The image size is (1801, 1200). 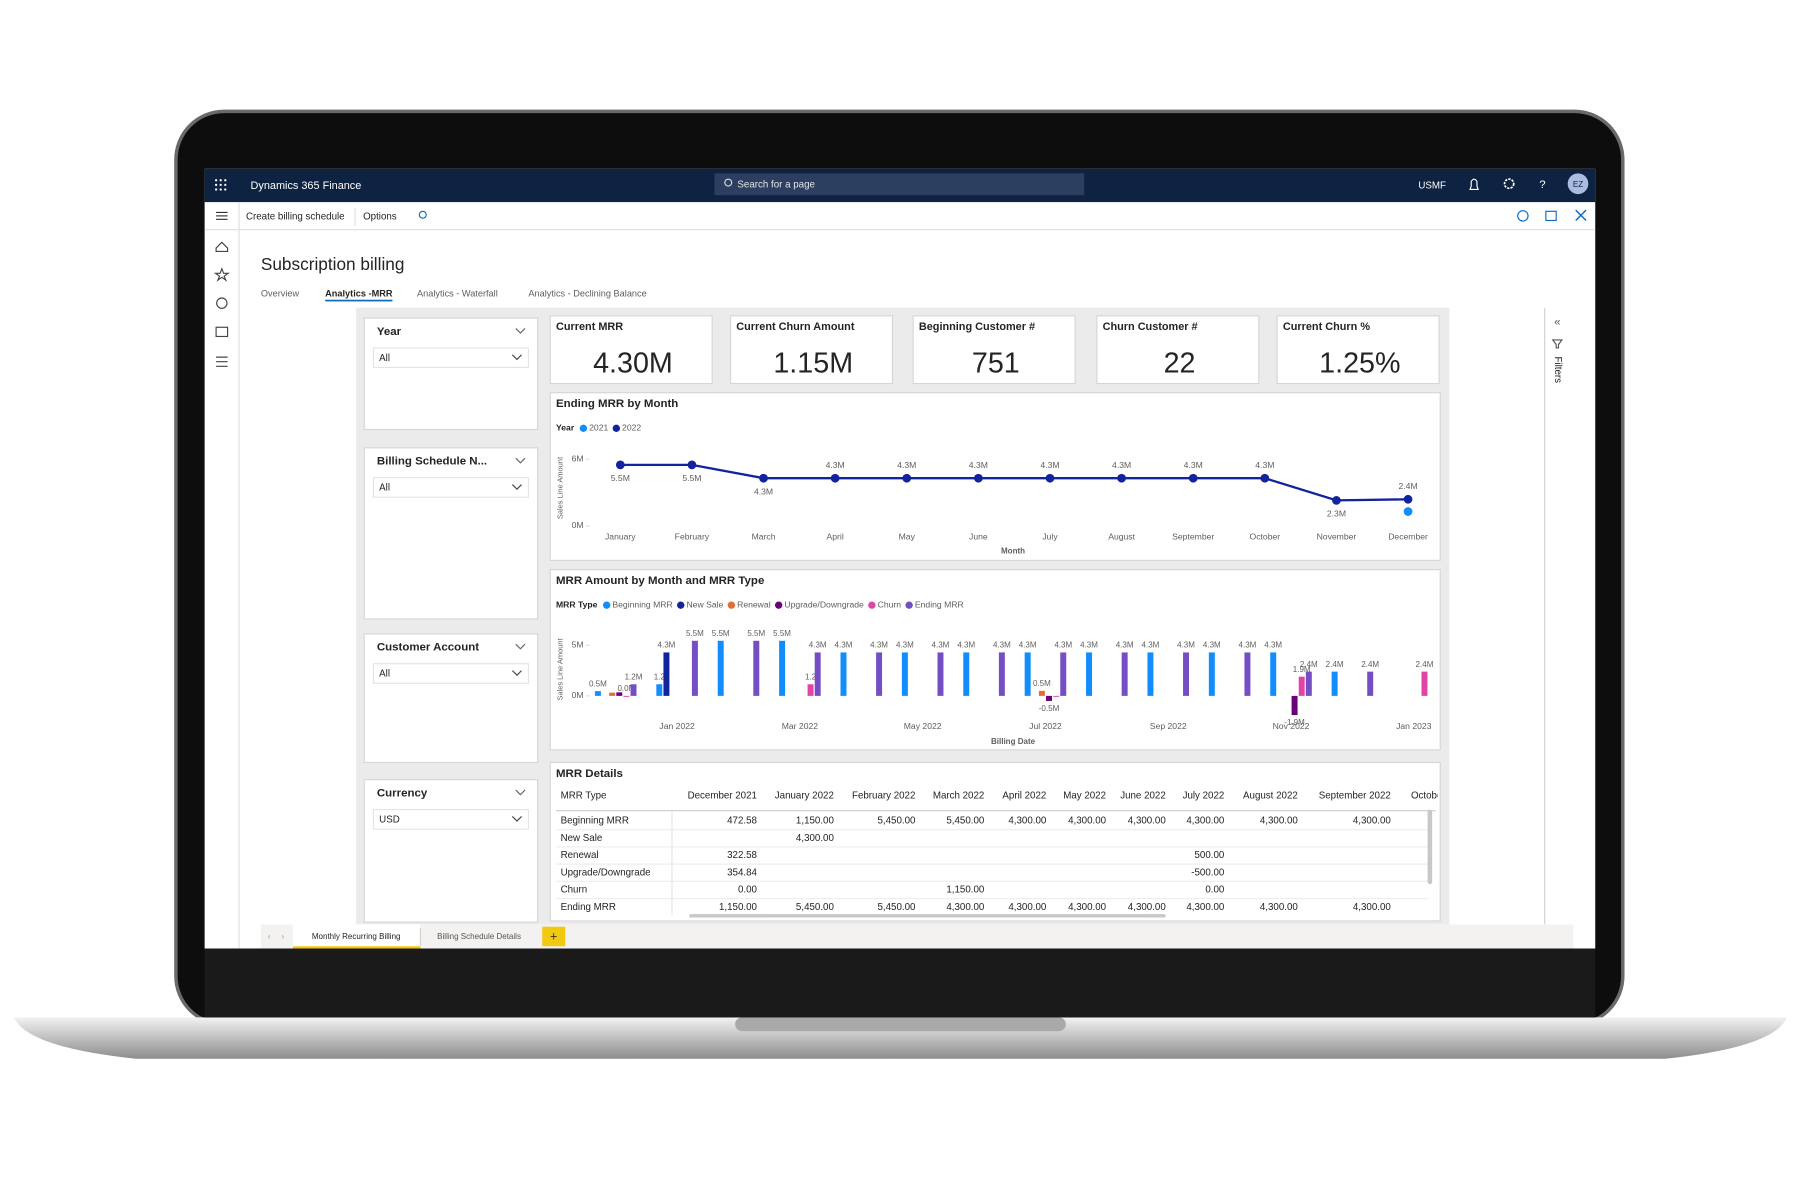 What do you see at coordinates (1551, 216) in the screenshot?
I see `popout-icon` at bounding box center [1551, 216].